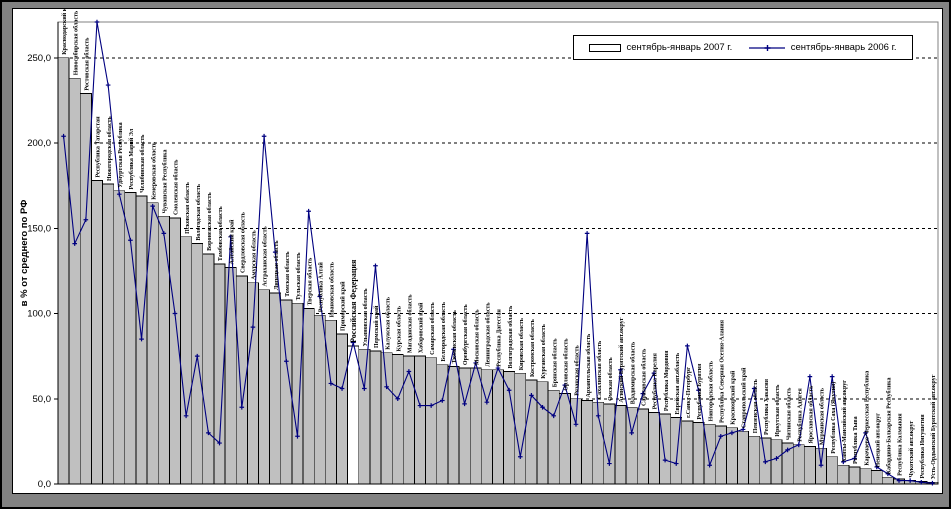 The width and height of the screenshot is (951, 509). What do you see at coordinates (889, 425) in the screenshot?
I see `category-label: Кабардино-Балкарская Республика` at bounding box center [889, 425].